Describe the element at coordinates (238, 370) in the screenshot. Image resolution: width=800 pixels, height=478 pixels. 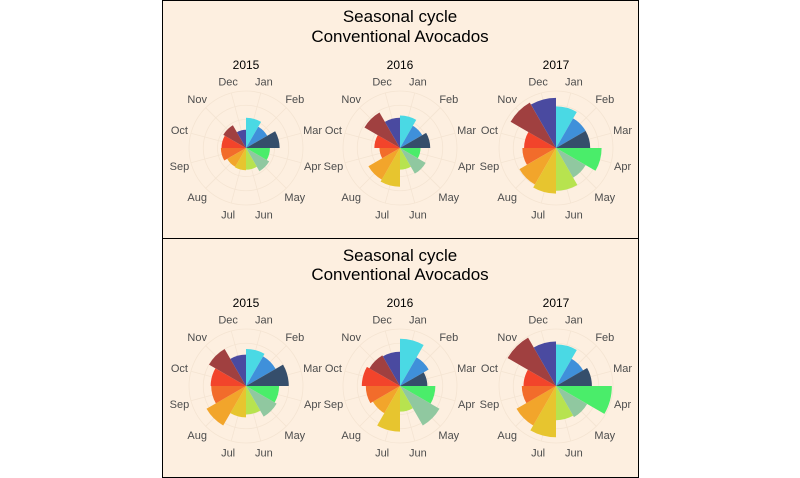
I see `wedge-dec-2015` at that location.